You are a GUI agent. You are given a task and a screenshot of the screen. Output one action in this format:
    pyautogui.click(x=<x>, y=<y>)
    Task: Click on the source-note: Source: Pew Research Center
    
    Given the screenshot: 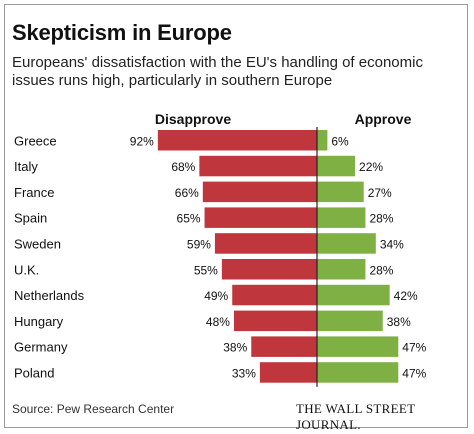 What is the action you would take?
    pyautogui.click(x=93, y=409)
    